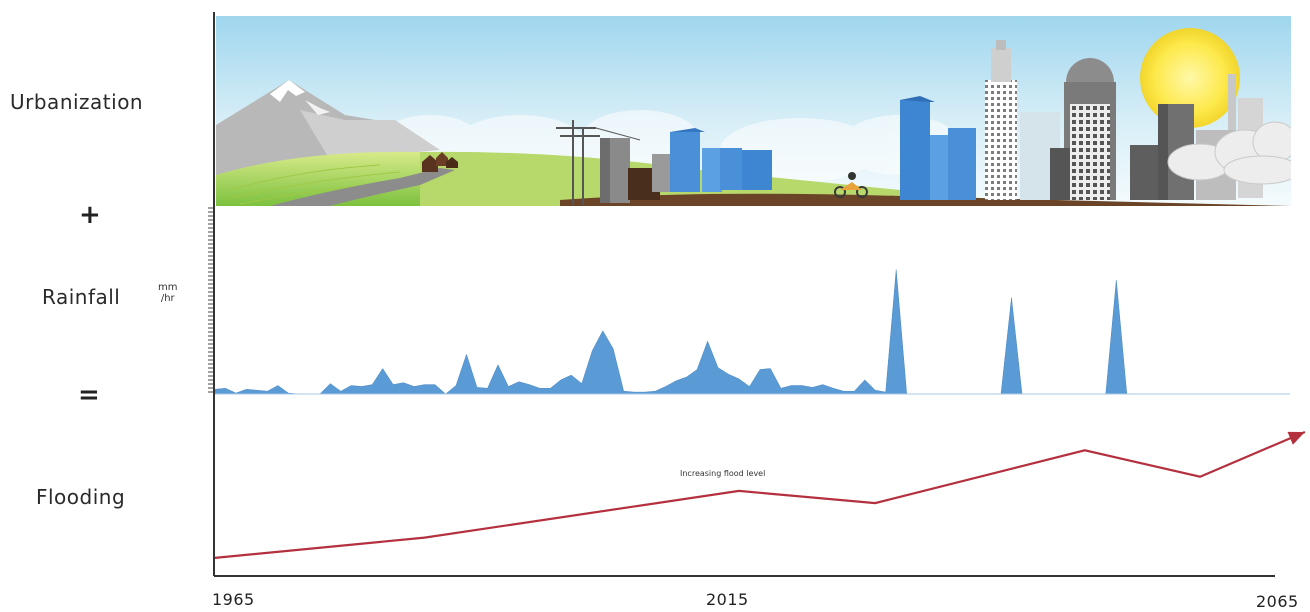 The height and width of the screenshot is (612, 1310). I want to click on building-small, so click(636, 170).